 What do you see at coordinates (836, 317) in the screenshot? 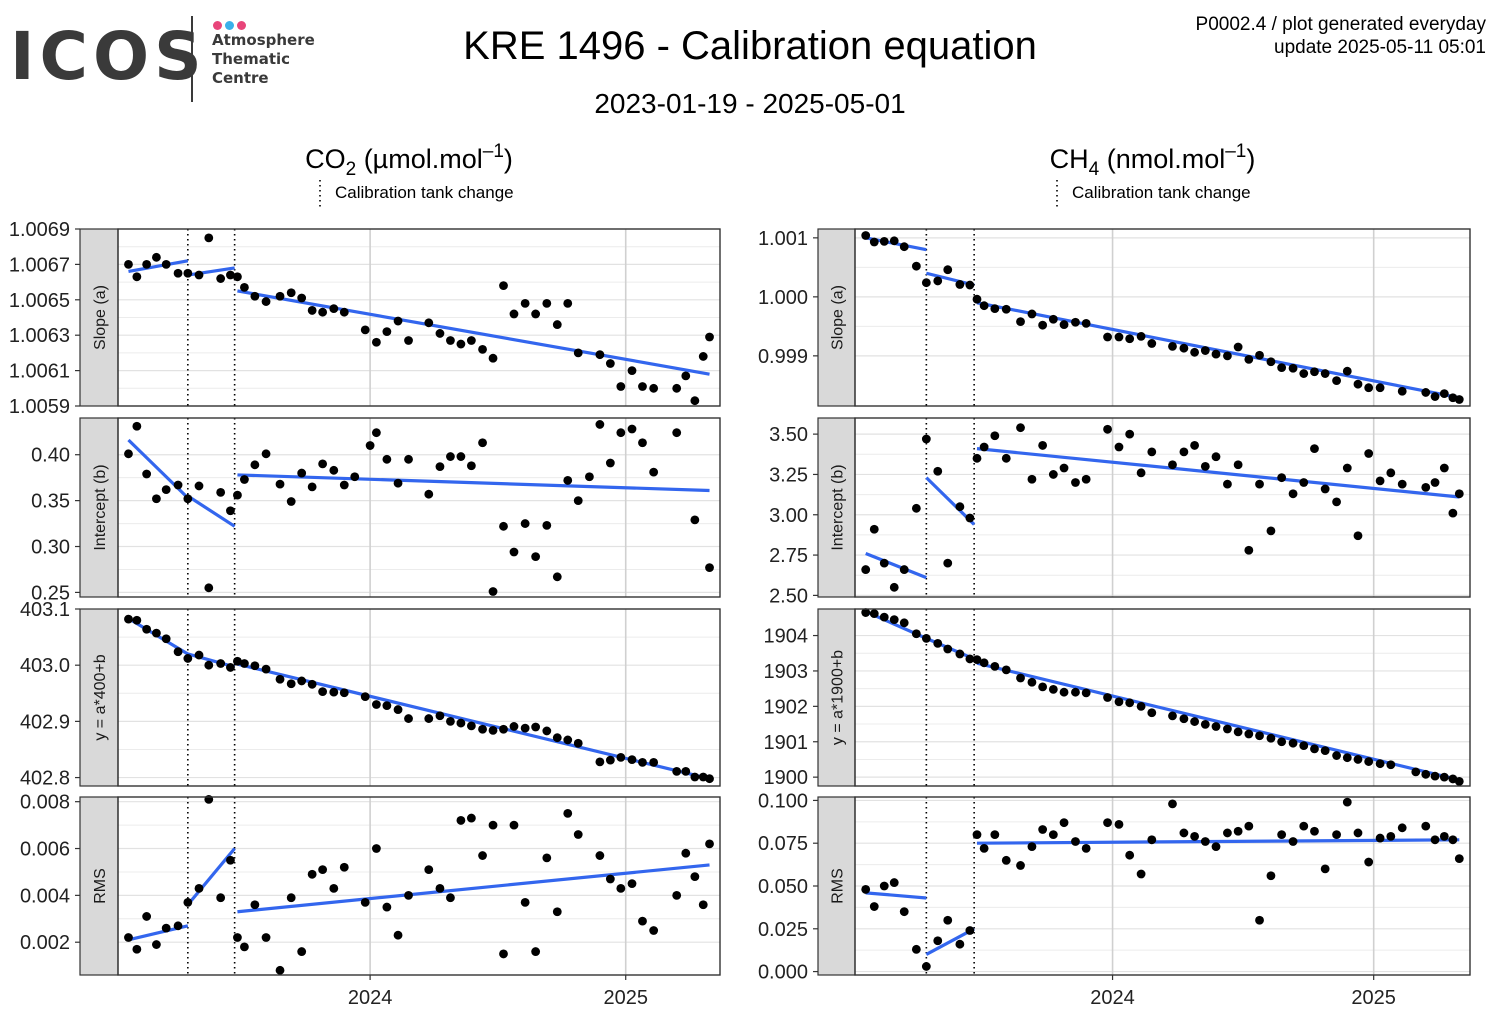
I see `facet-strip` at bounding box center [836, 317].